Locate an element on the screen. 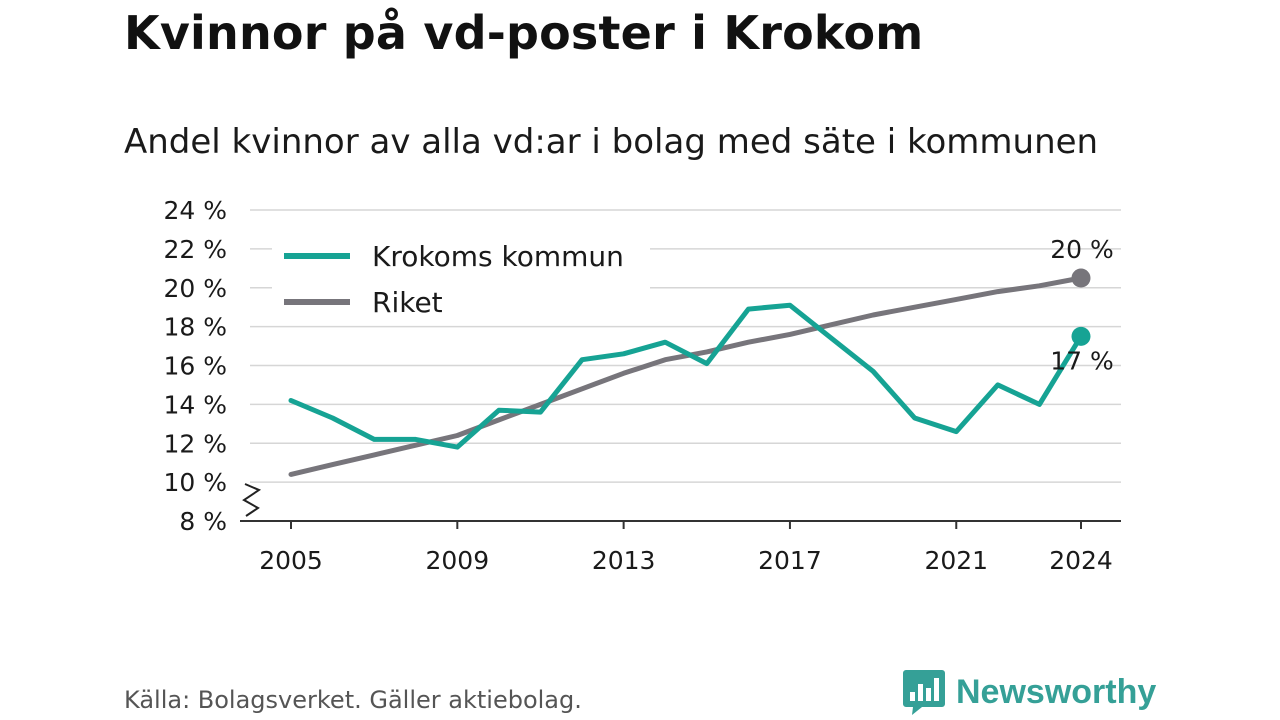 This screenshot has height=720, width=1280. x-tick-label: 2017 is located at coordinates (790, 560).